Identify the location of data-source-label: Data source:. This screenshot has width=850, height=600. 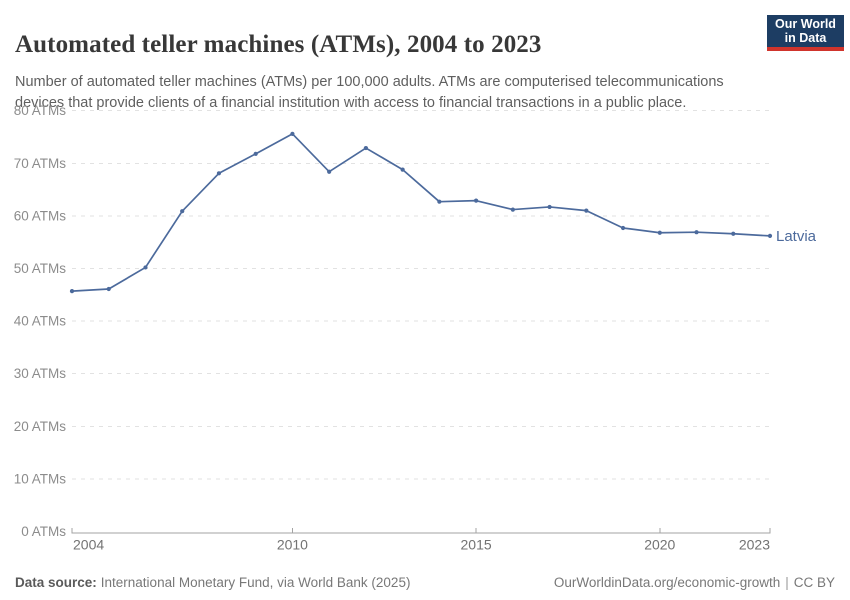
(56, 582).